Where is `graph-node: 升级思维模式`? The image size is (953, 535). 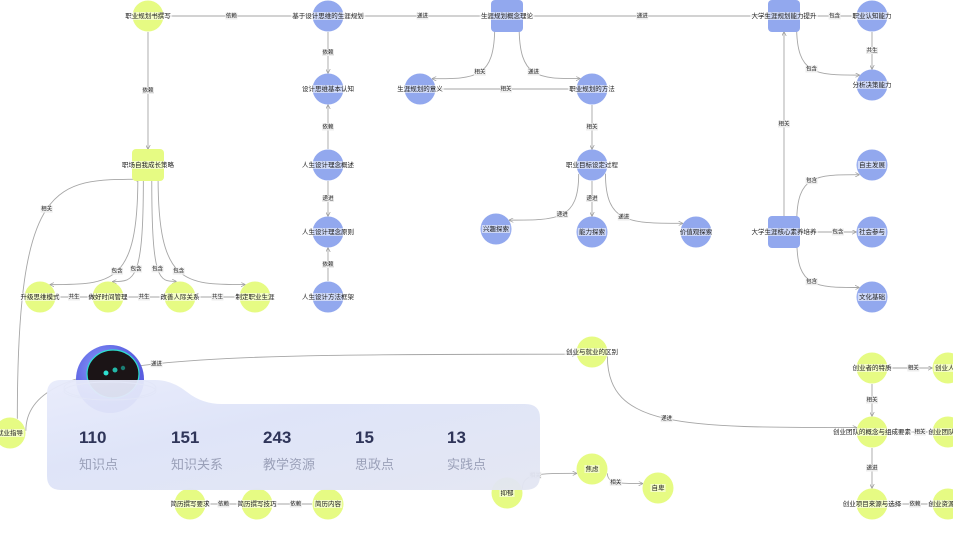
graph-node: 升级思维模式 is located at coordinates (40, 297).